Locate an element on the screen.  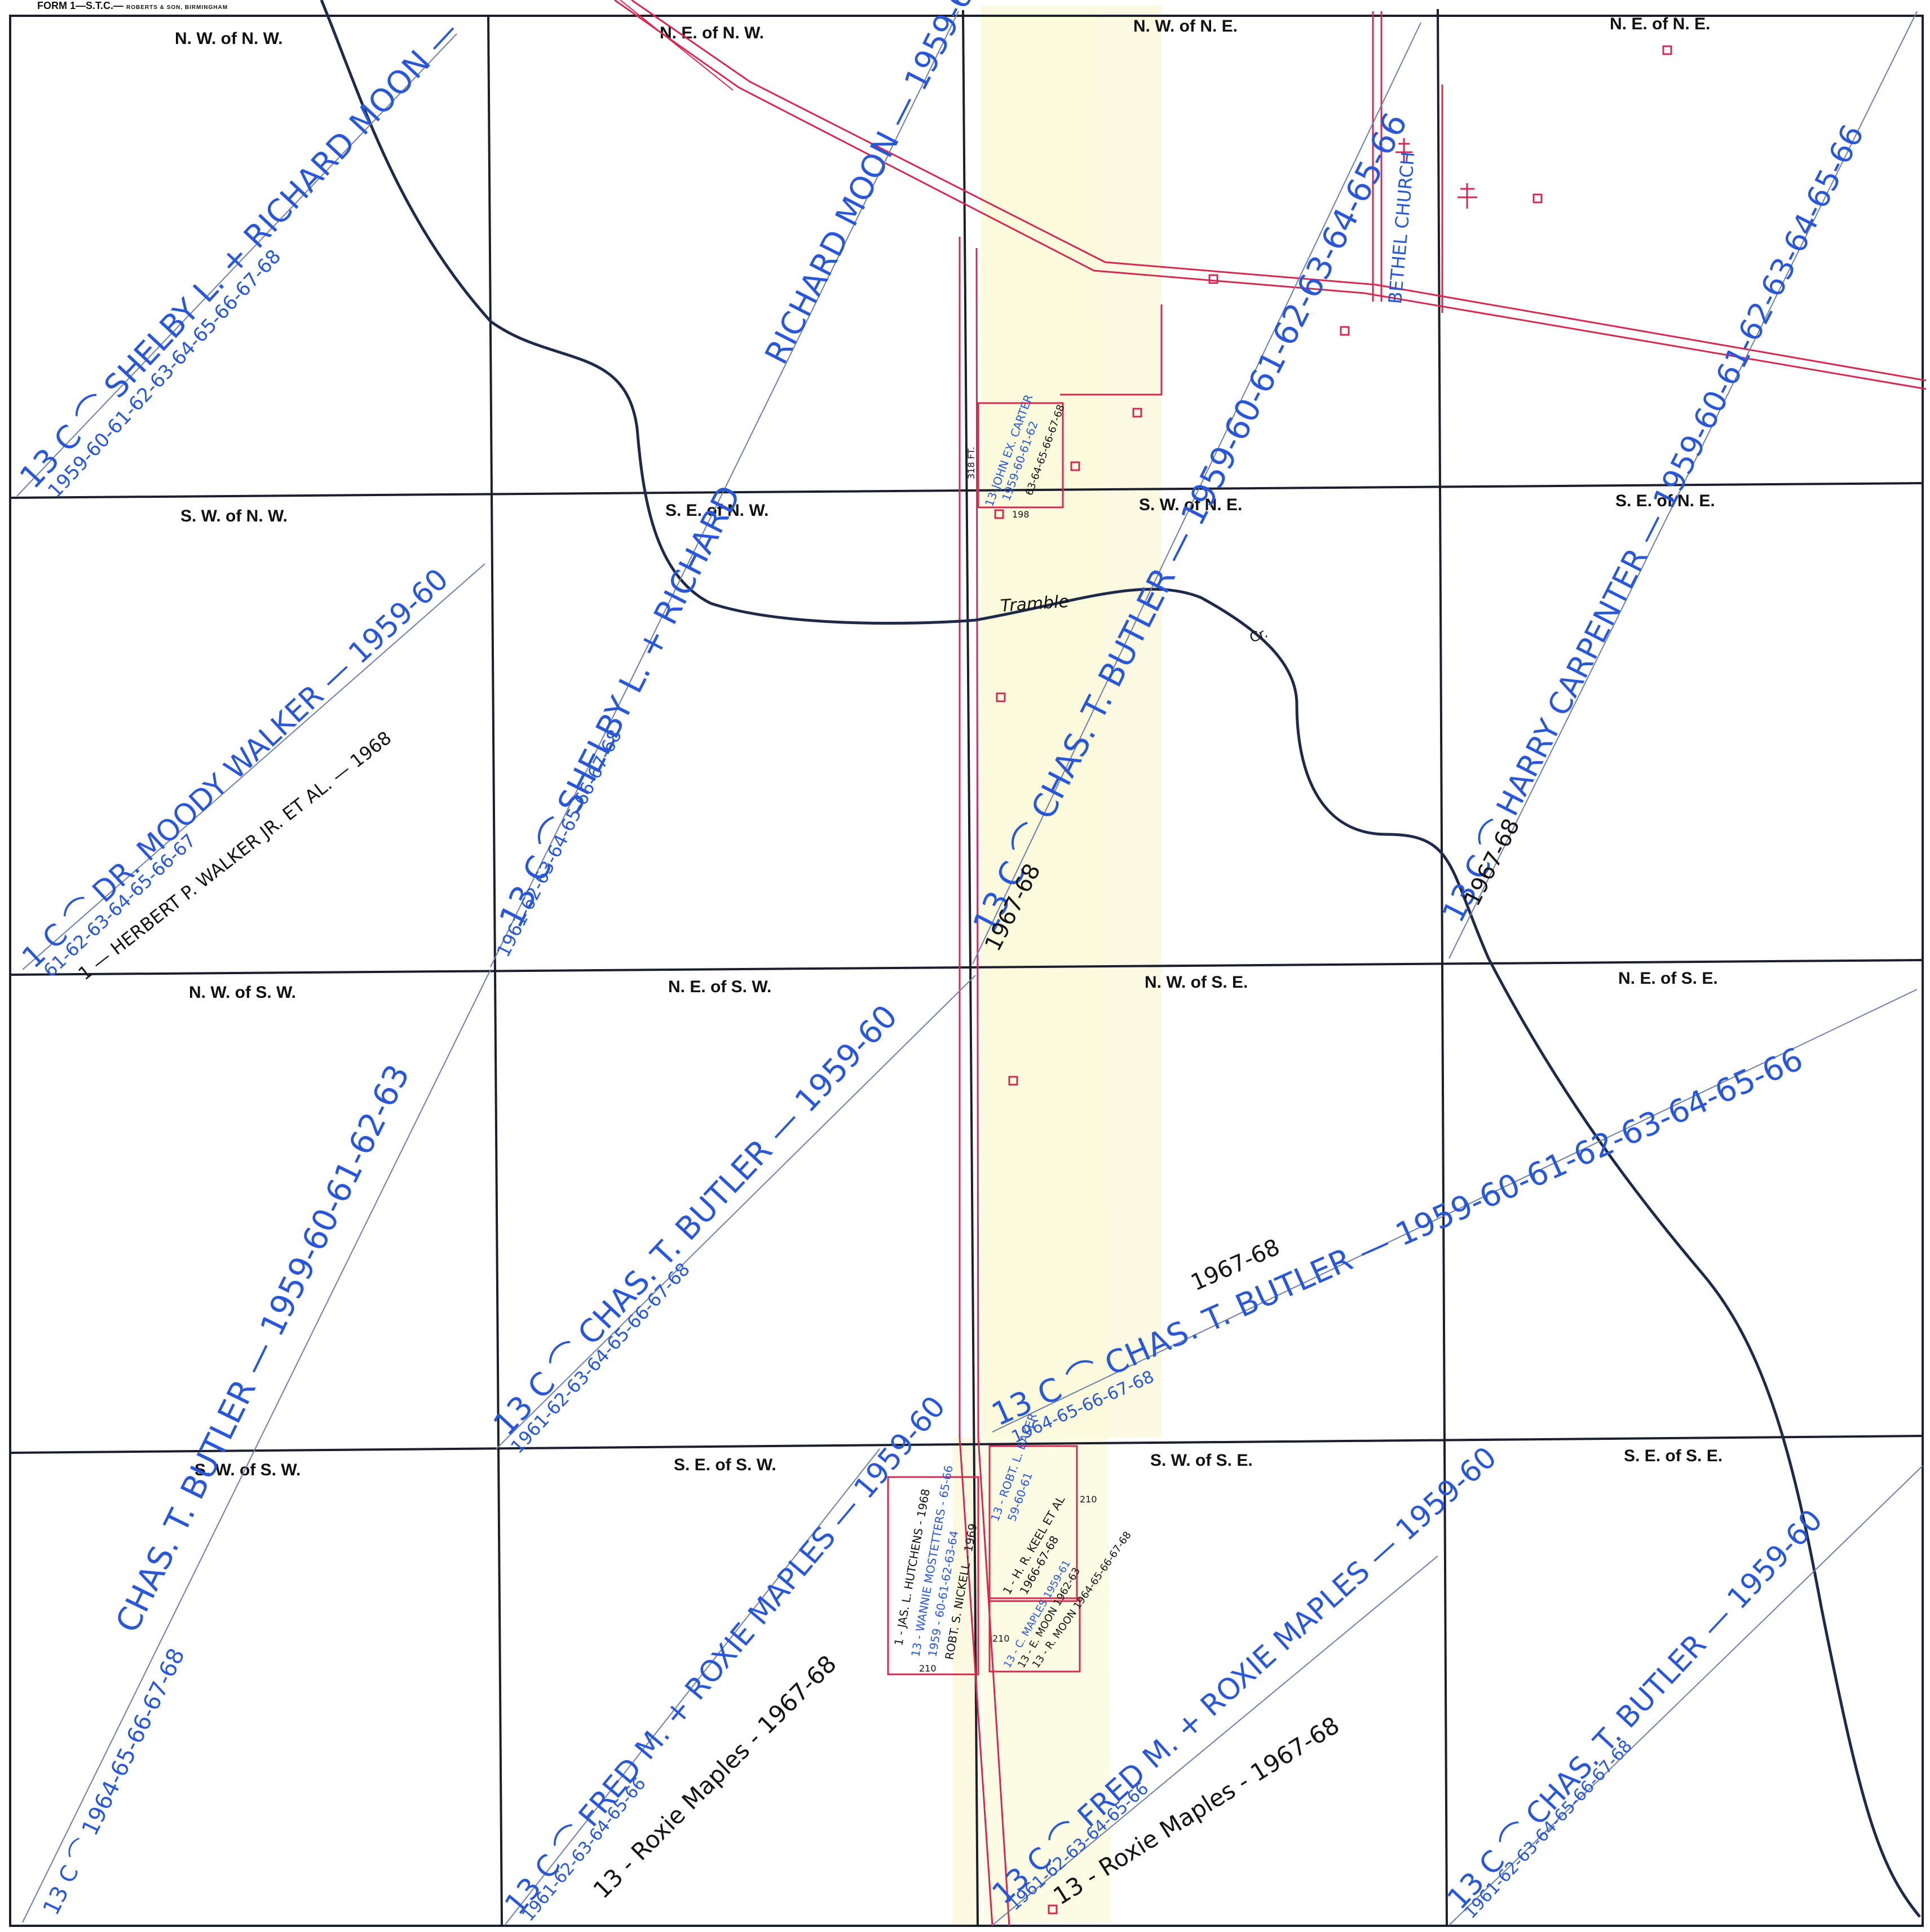
tramble-road-label: Tramble is located at coordinates (1035, 604).